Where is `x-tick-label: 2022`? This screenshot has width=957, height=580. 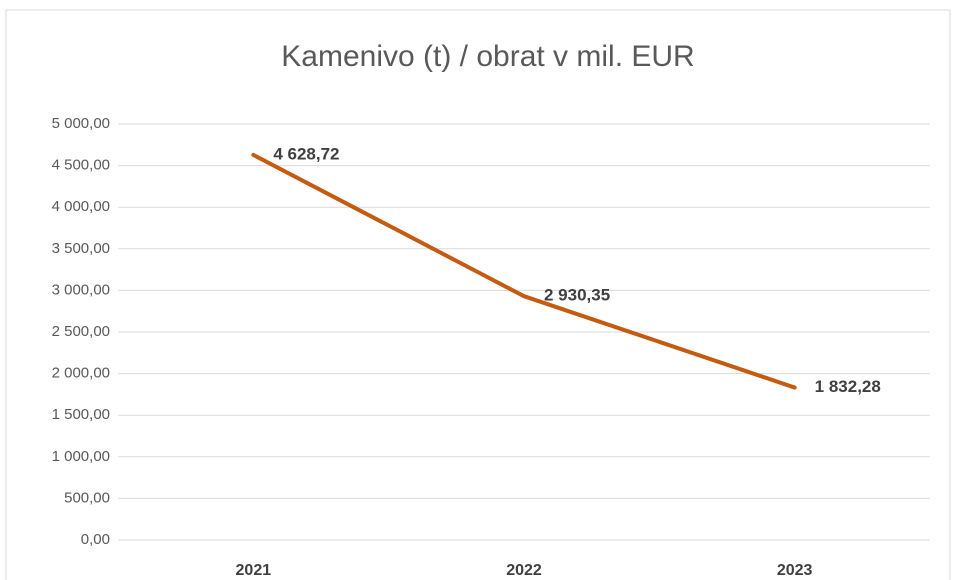
x-tick-label: 2022 is located at coordinates (524, 570).